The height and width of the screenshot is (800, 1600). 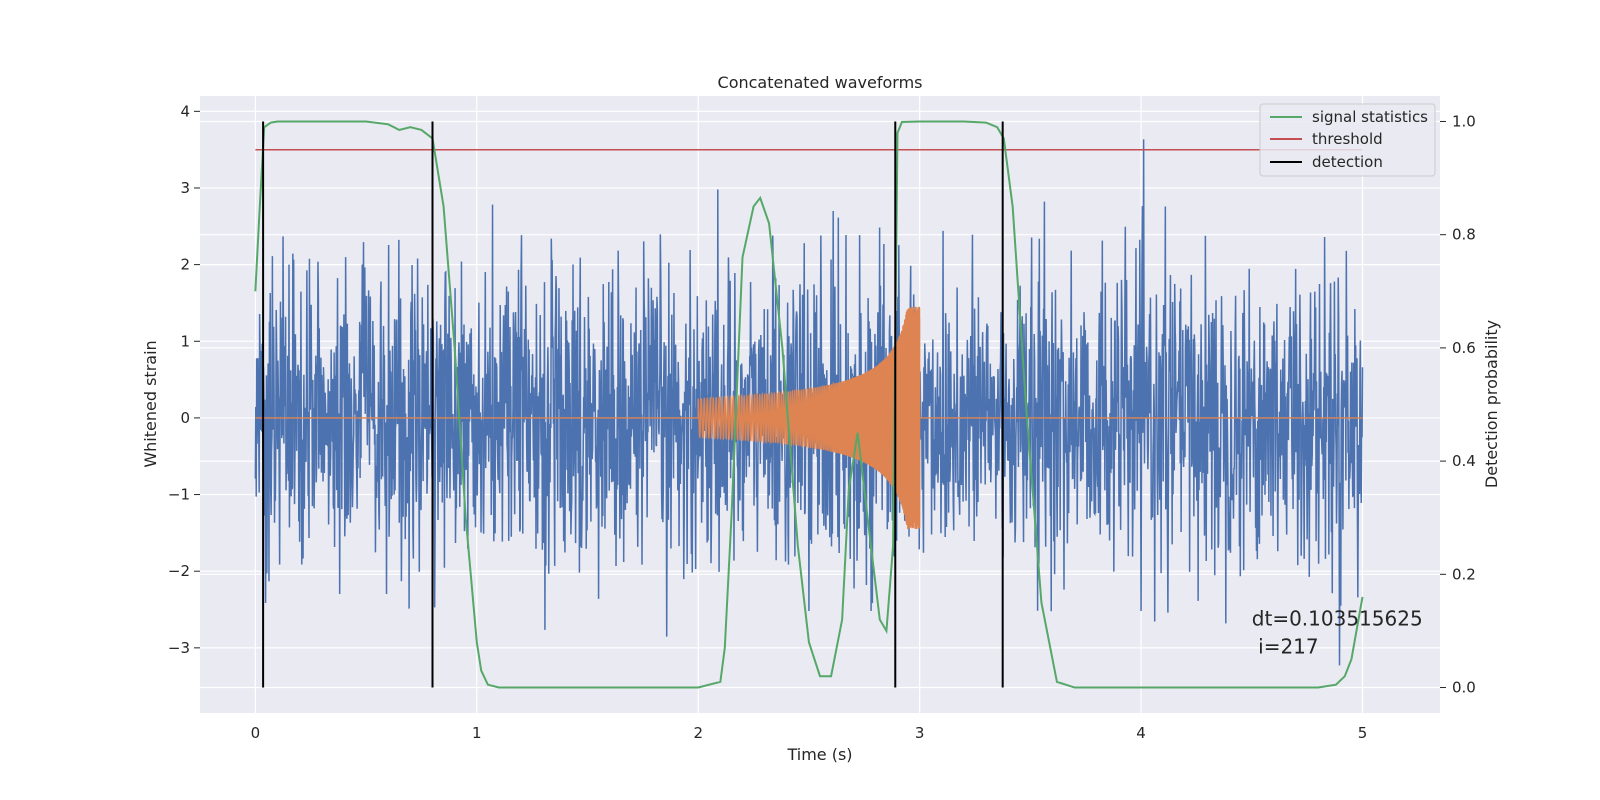 What do you see at coordinates (698, 733) in the screenshot?
I see `x-tick-label: 2` at bounding box center [698, 733].